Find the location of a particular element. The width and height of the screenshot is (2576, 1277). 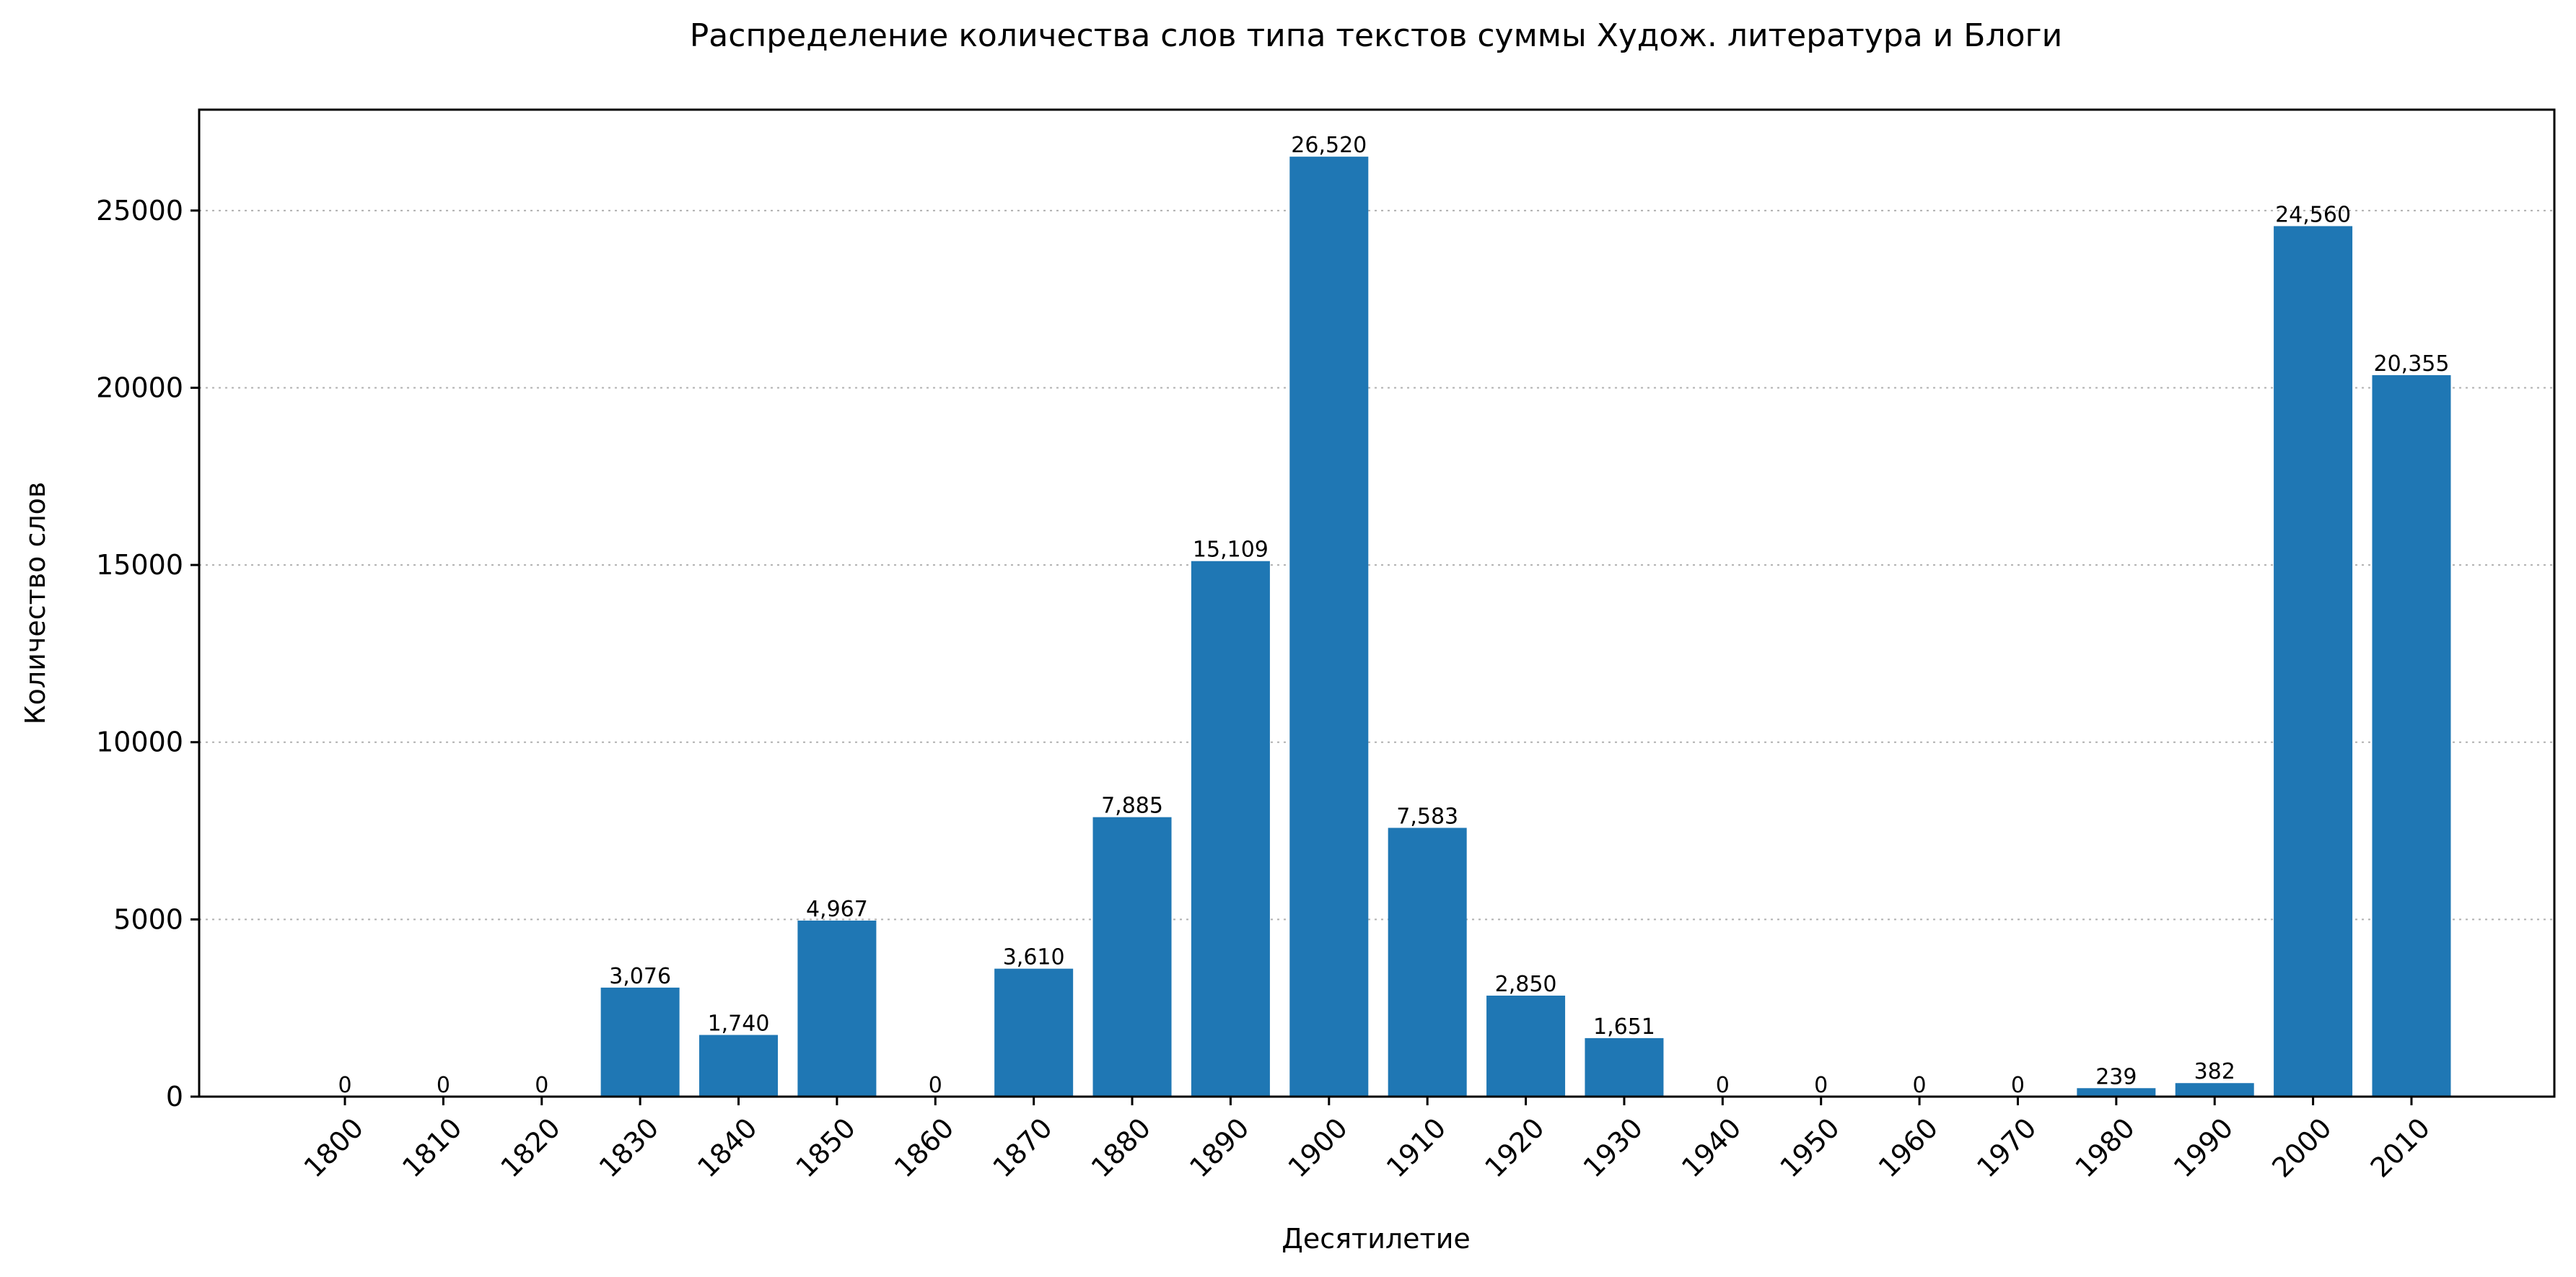

x-tick-label-1840: 1840 is located at coordinates (727, 1148).